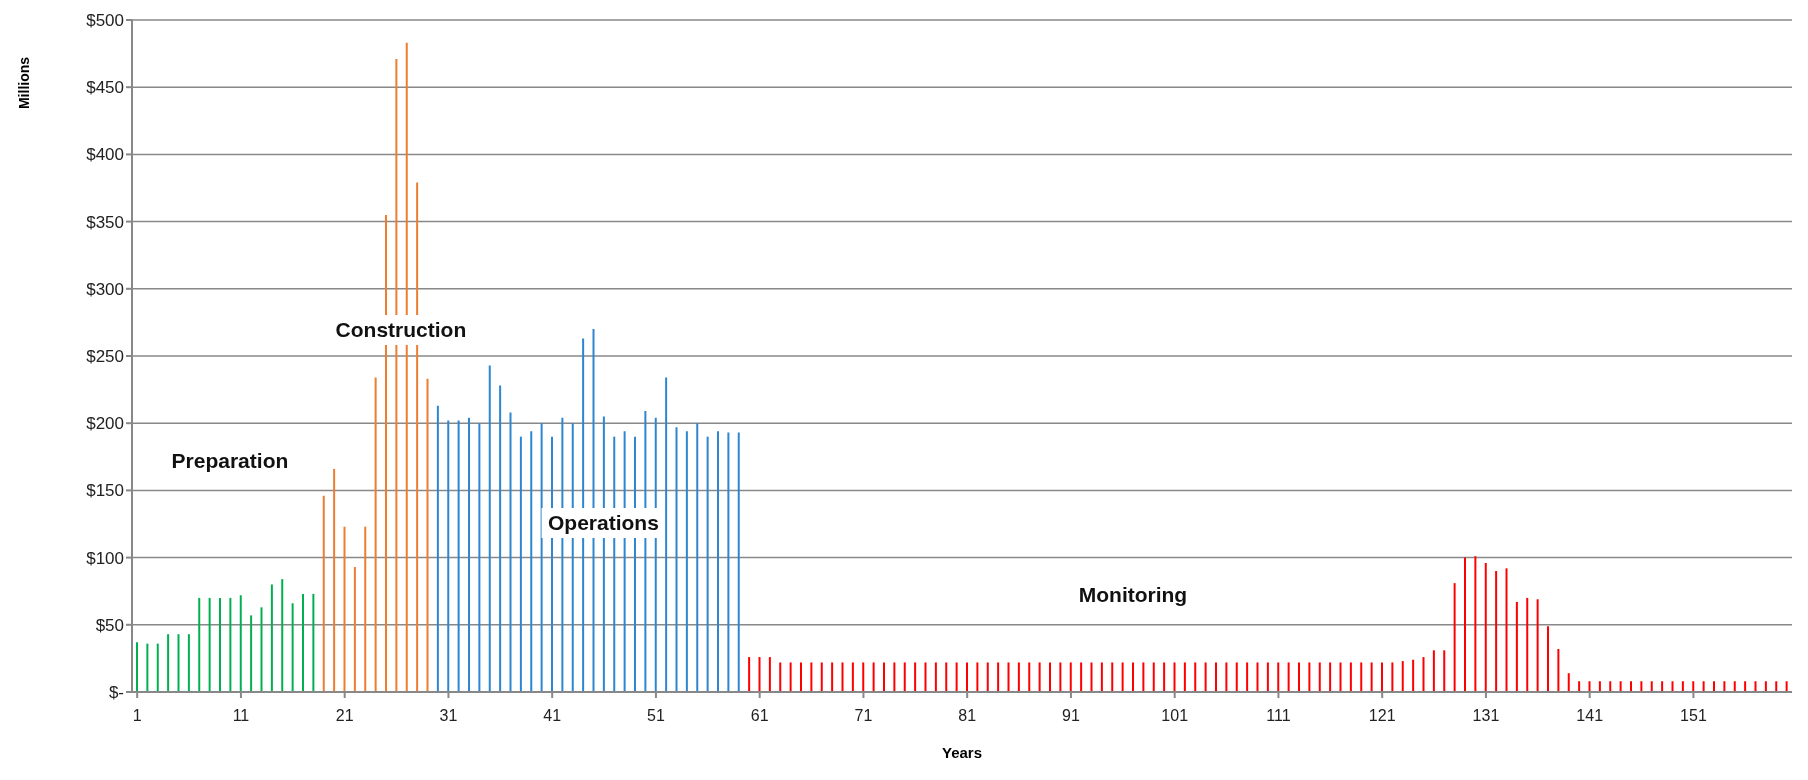 This screenshot has width=1808, height=780. I want to click on x-tick-label: 21, so click(344, 716).